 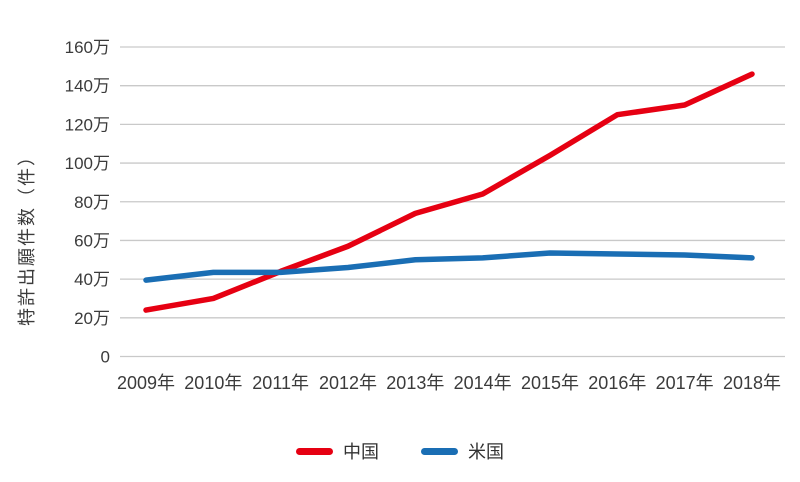 What do you see at coordinates (92, 240) in the screenshot?
I see `y-tick-label: 60万` at bounding box center [92, 240].